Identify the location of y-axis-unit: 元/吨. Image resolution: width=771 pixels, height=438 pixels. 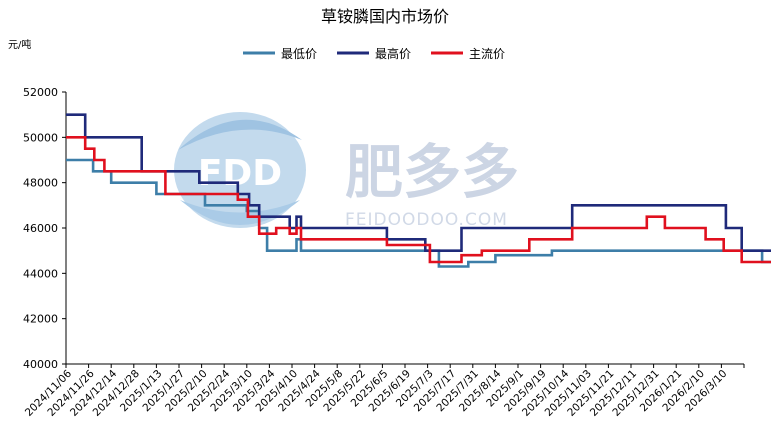
(19, 44).